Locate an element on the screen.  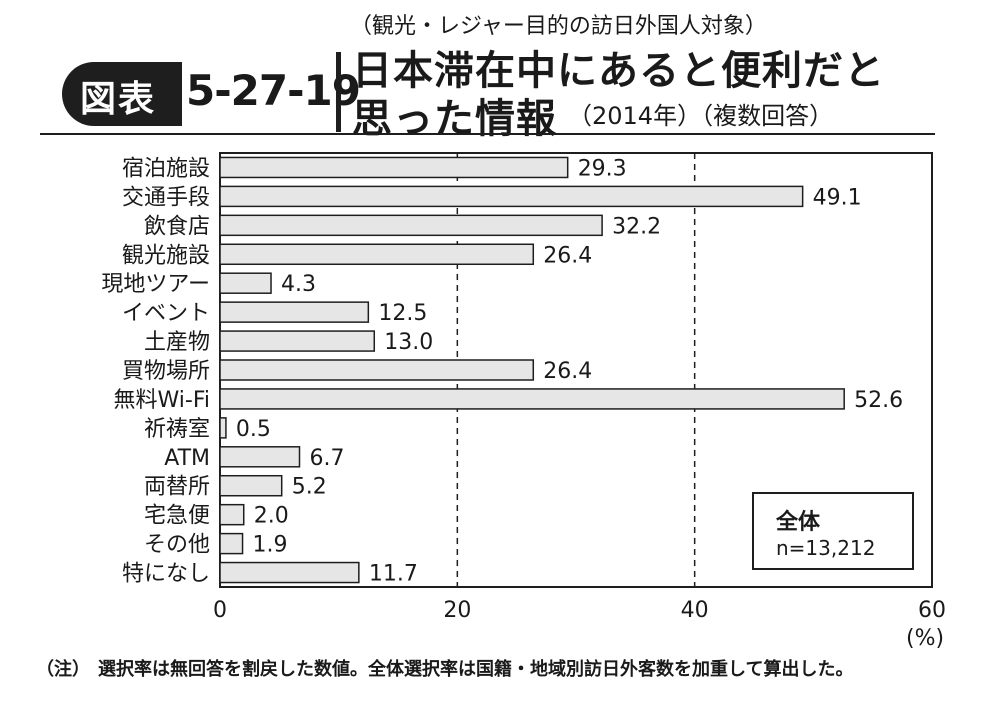
value-label: 29.3 is located at coordinates (602, 168).